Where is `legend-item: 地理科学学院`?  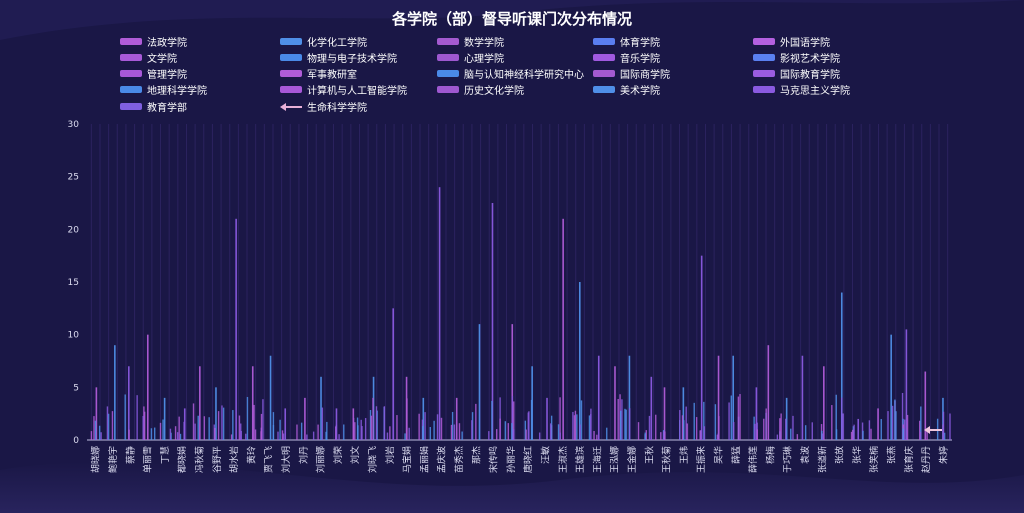
legend-item: 地理科学学院 is located at coordinates (163, 90).